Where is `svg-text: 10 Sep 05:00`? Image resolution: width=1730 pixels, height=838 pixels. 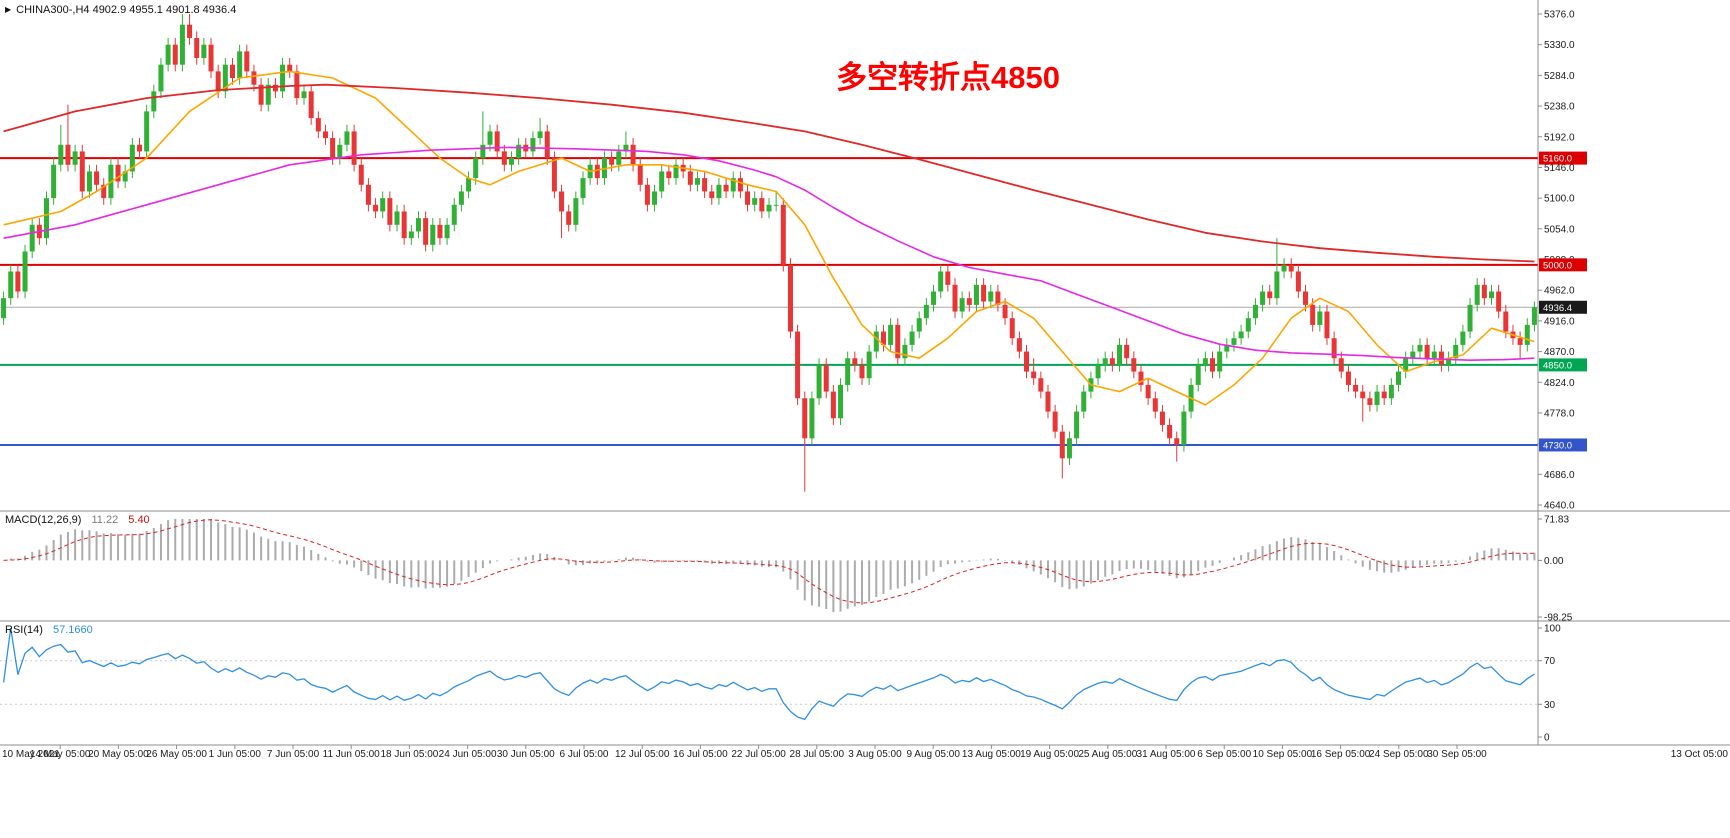
svg-text: 10 Sep 05:00 is located at coordinates (1283, 754).